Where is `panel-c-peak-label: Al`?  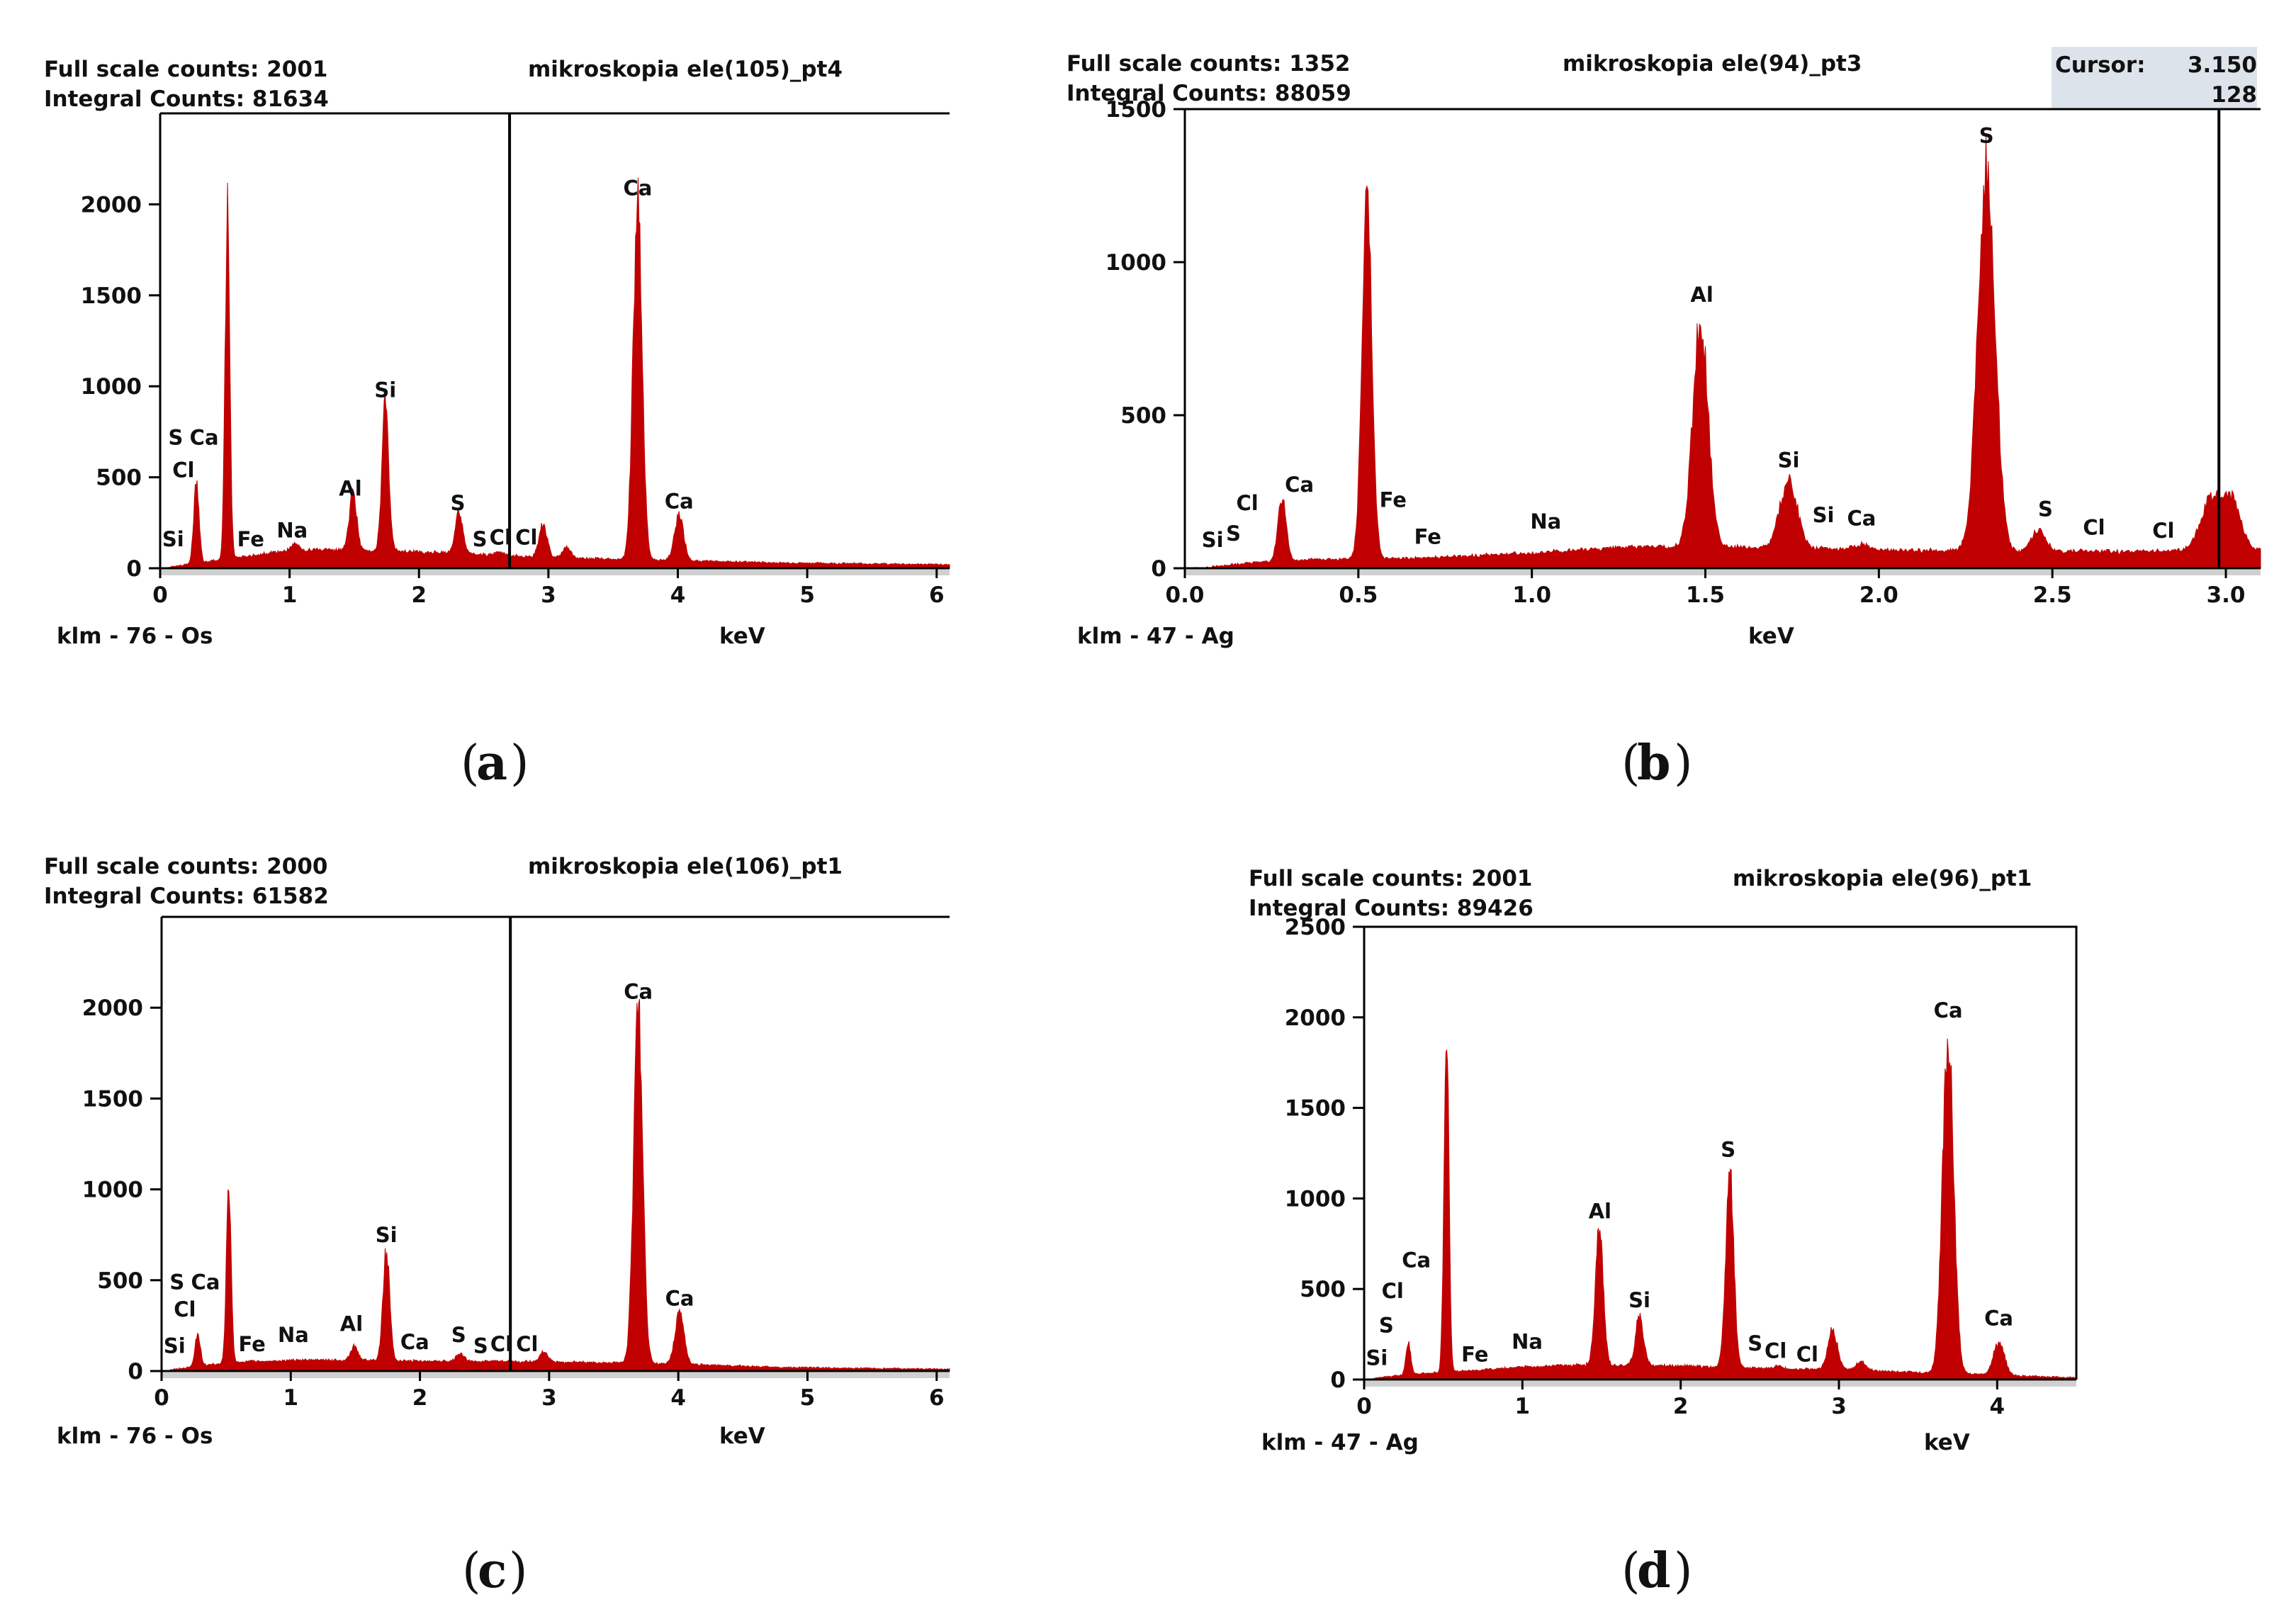
panel-c-peak-label: Al is located at coordinates (351, 1324).